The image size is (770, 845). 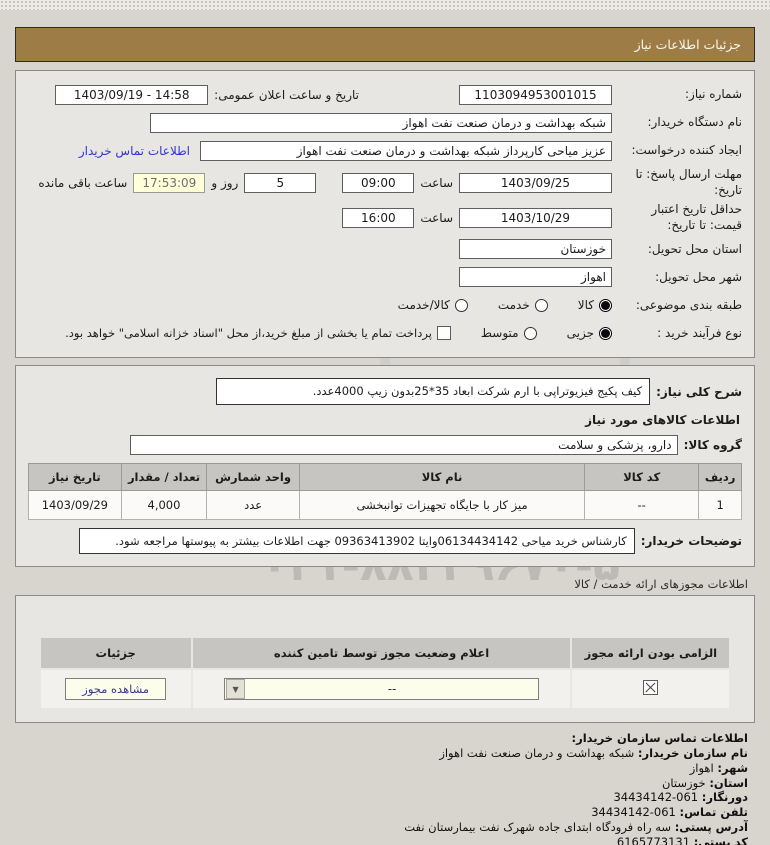 I want to click on goods-group-field: دارو، پزشکی و سلامت, so click(x=403, y=444).